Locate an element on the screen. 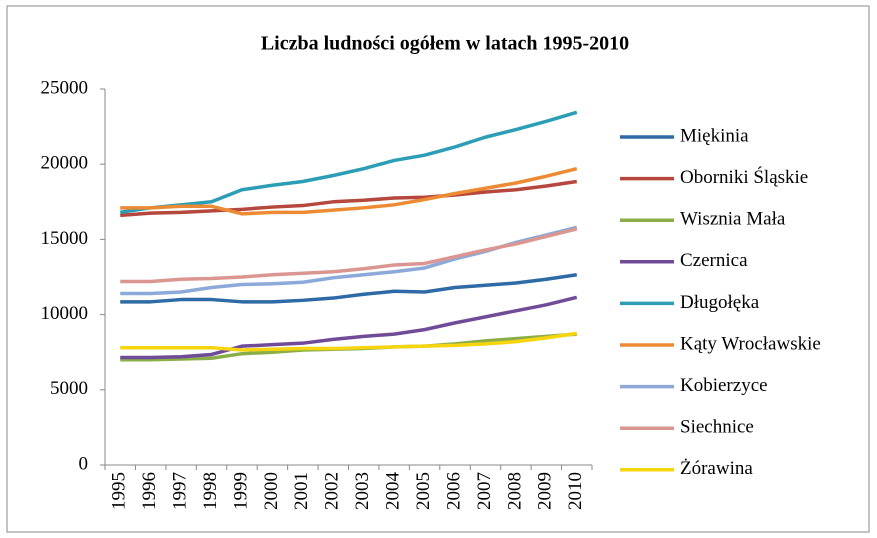 Image resolution: width=877 pixels, height=538 pixels. x-tick-label: 1996 is located at coordinates (149, 491).